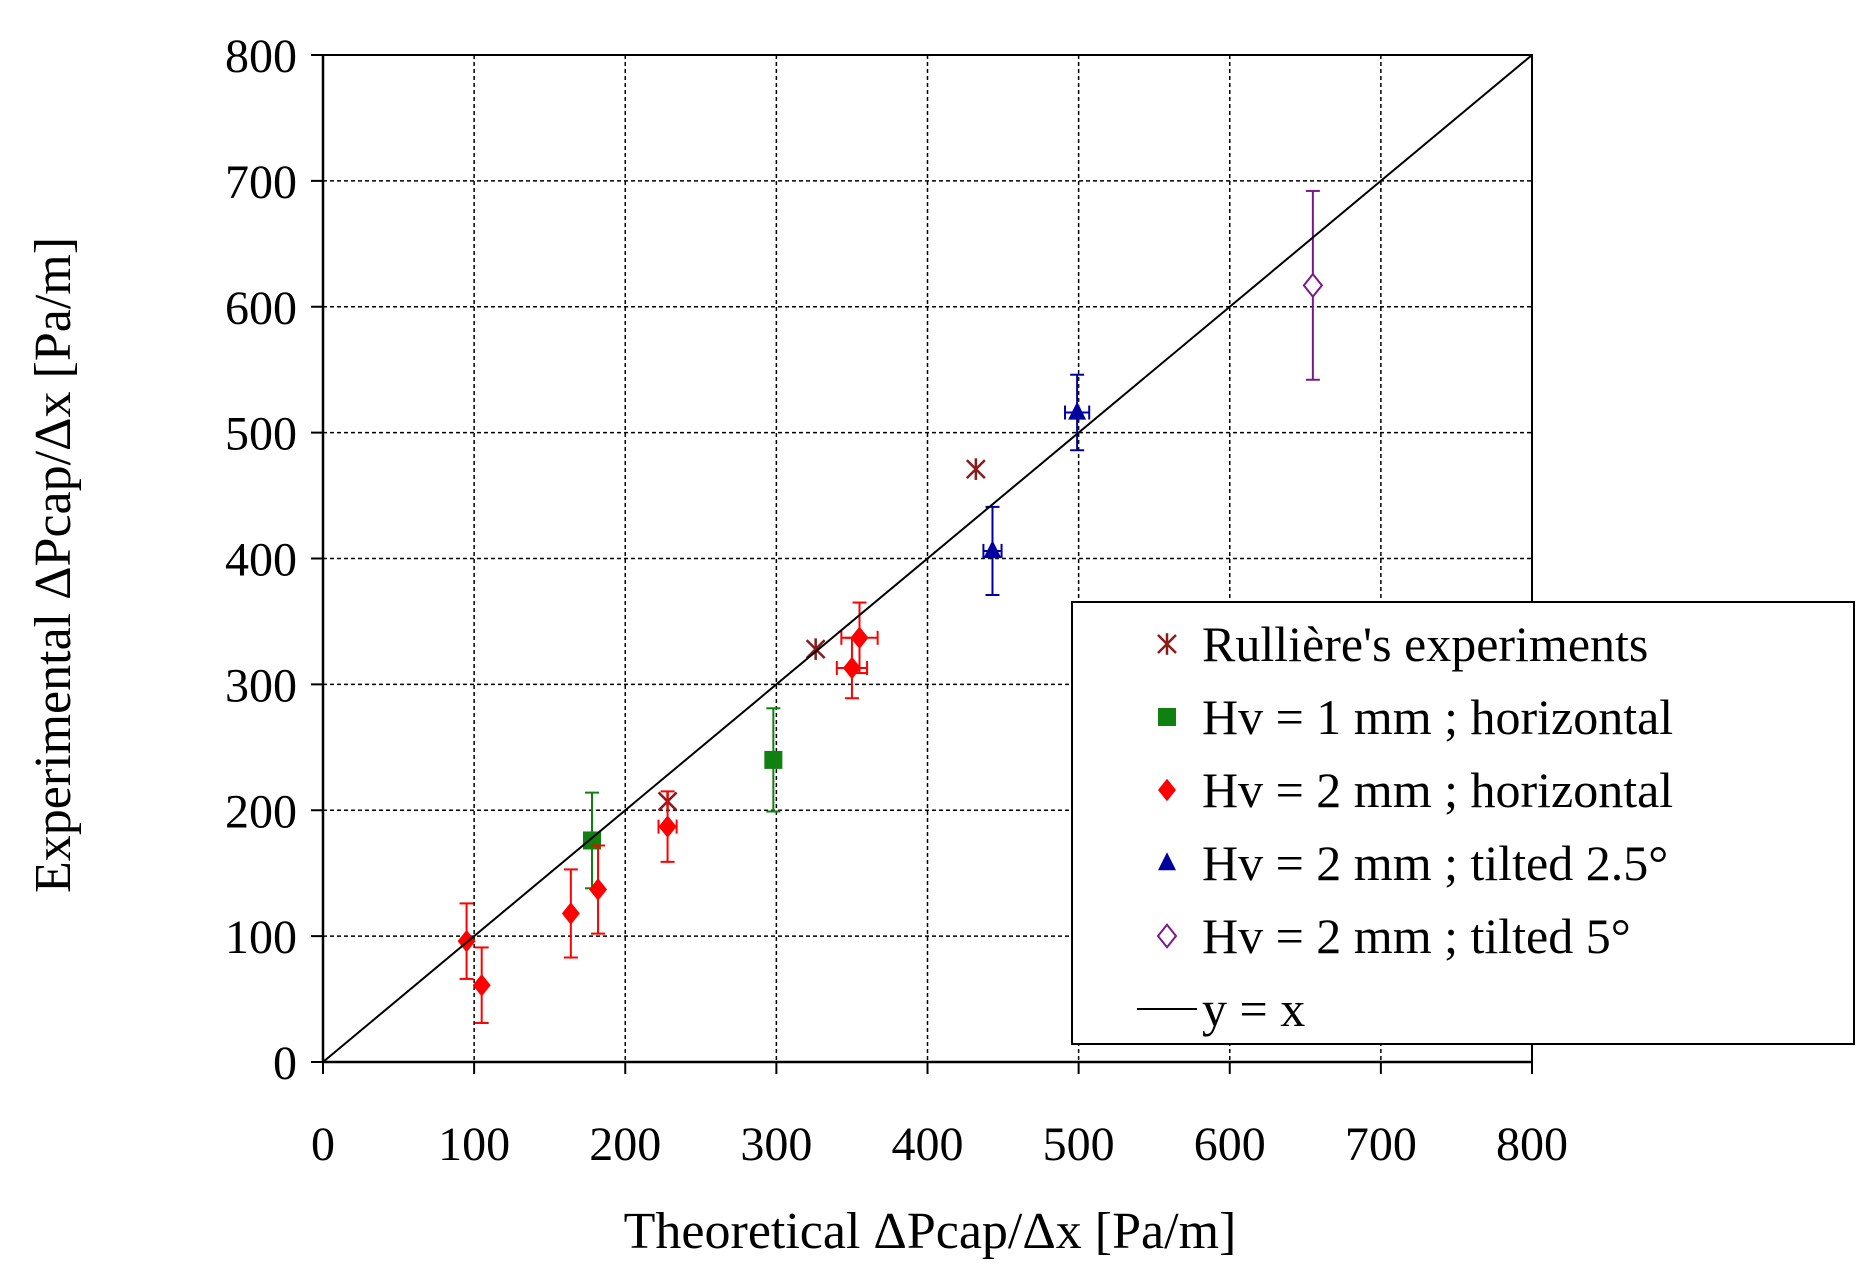 This screenshot has height=1286, width=1866. I want to click on legend-item: y = x, so click(1221, 1009).